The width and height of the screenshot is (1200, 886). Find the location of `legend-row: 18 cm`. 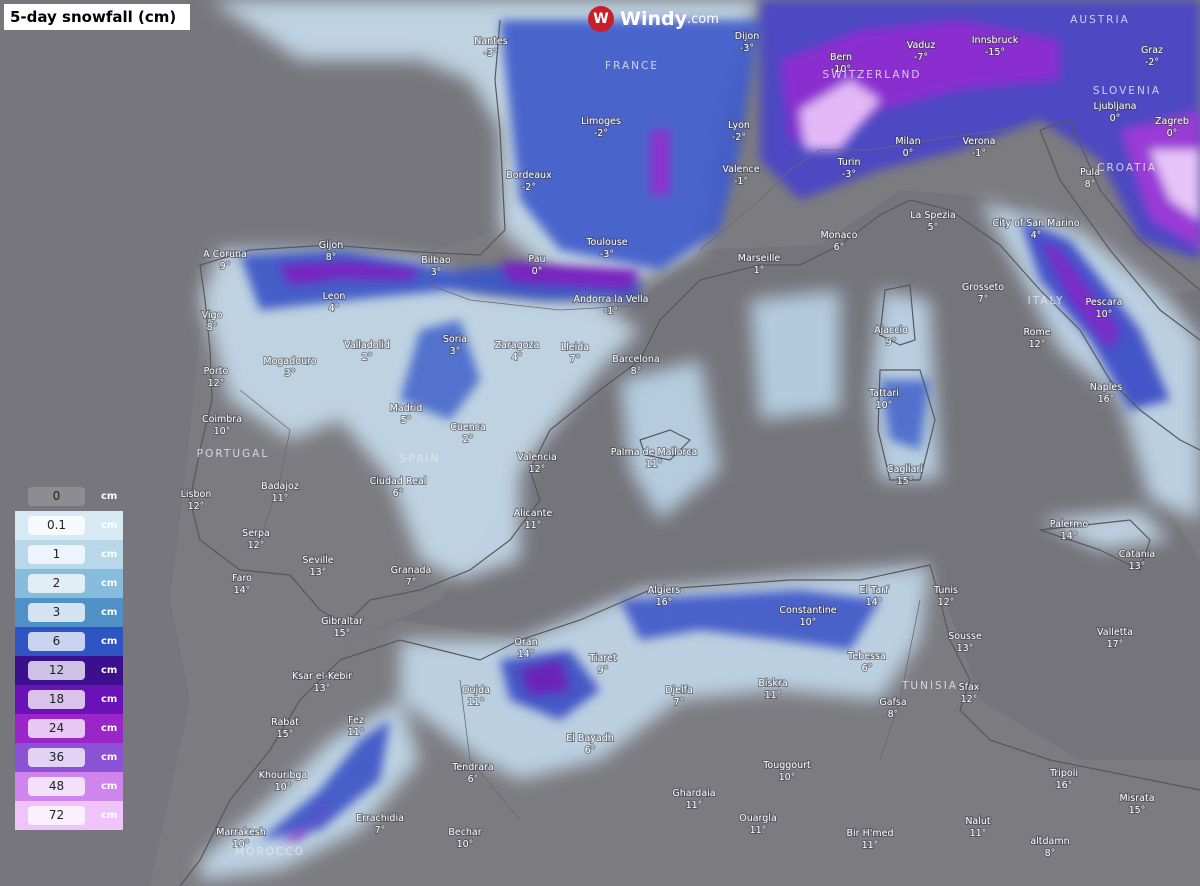

legend-row: 18 cm is located at coordinates (69, 699).